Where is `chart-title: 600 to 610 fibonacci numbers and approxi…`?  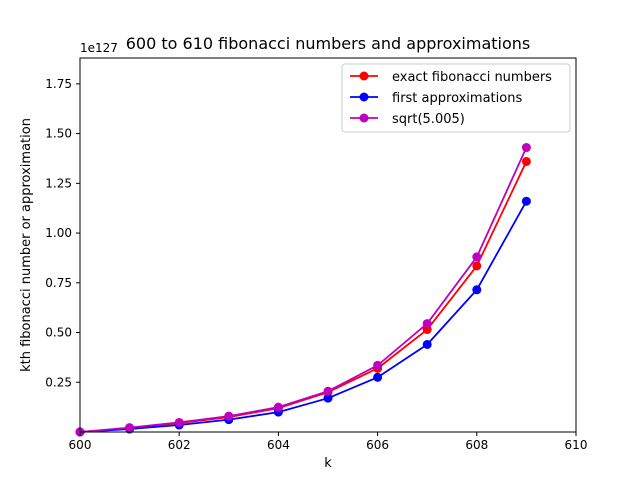
chart-title: 600 to 610 fibonacci numbers and approxi… is located at coordinates (328, 43).